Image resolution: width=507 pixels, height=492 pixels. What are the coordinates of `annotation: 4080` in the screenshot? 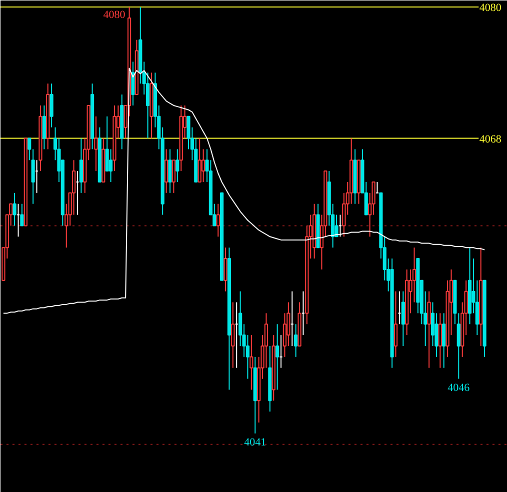 It's located at (114, 15).